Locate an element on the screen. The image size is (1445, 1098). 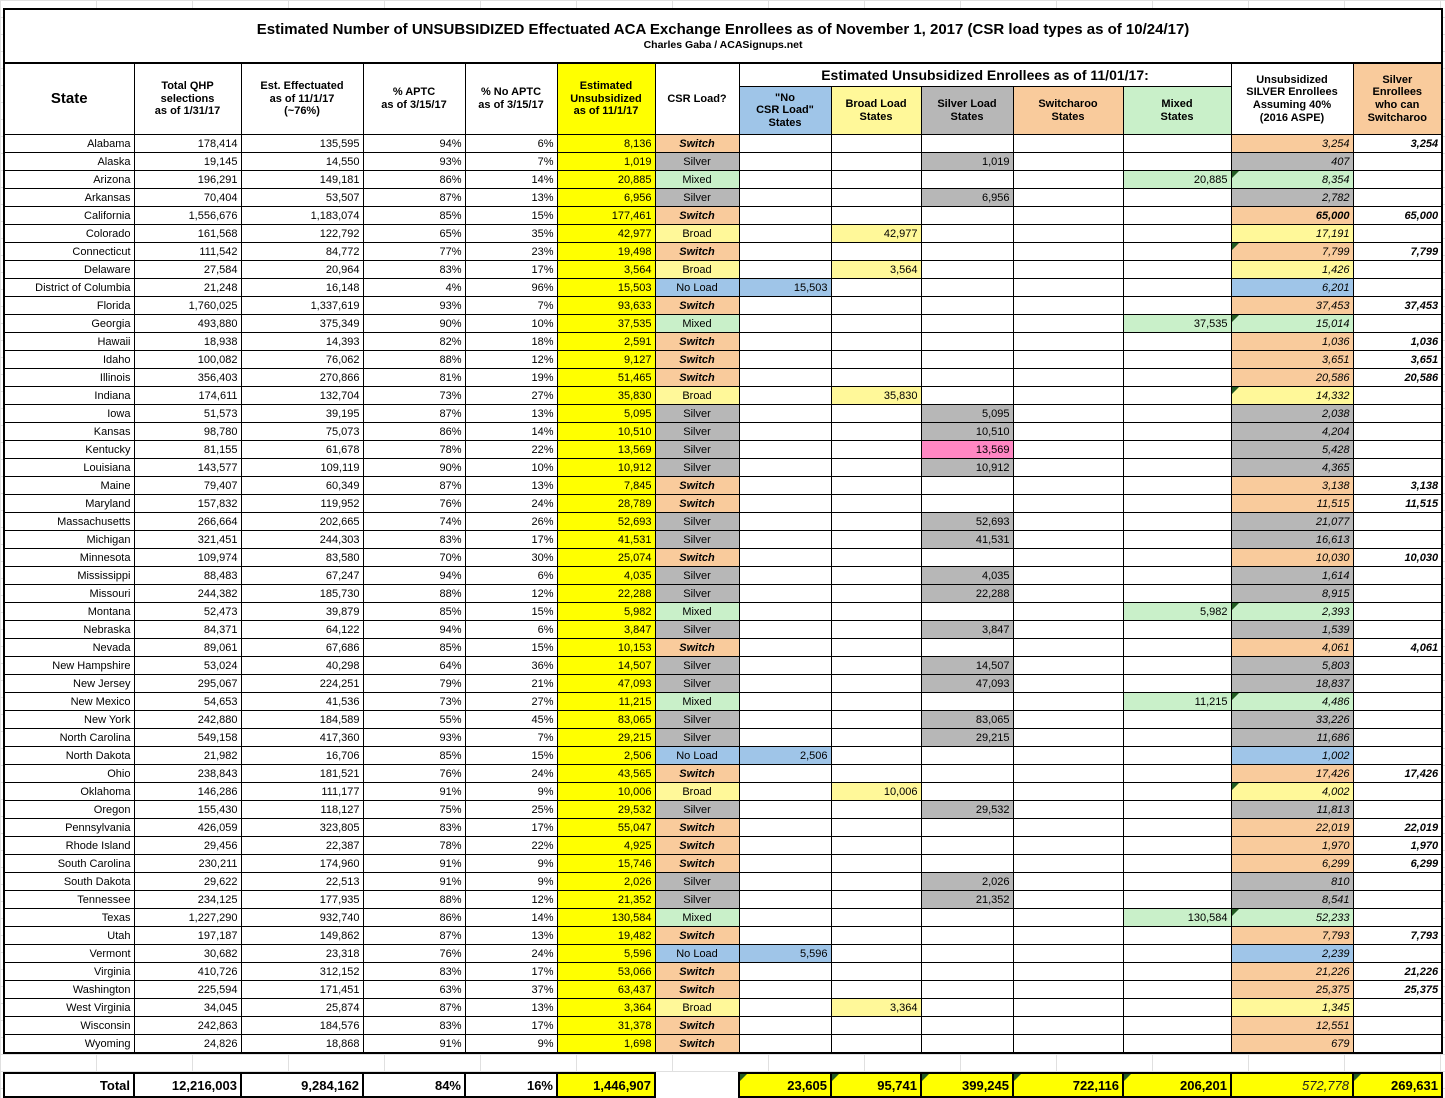
cell-unsubsidized: 4,925 is located at coordinates (606, 845).